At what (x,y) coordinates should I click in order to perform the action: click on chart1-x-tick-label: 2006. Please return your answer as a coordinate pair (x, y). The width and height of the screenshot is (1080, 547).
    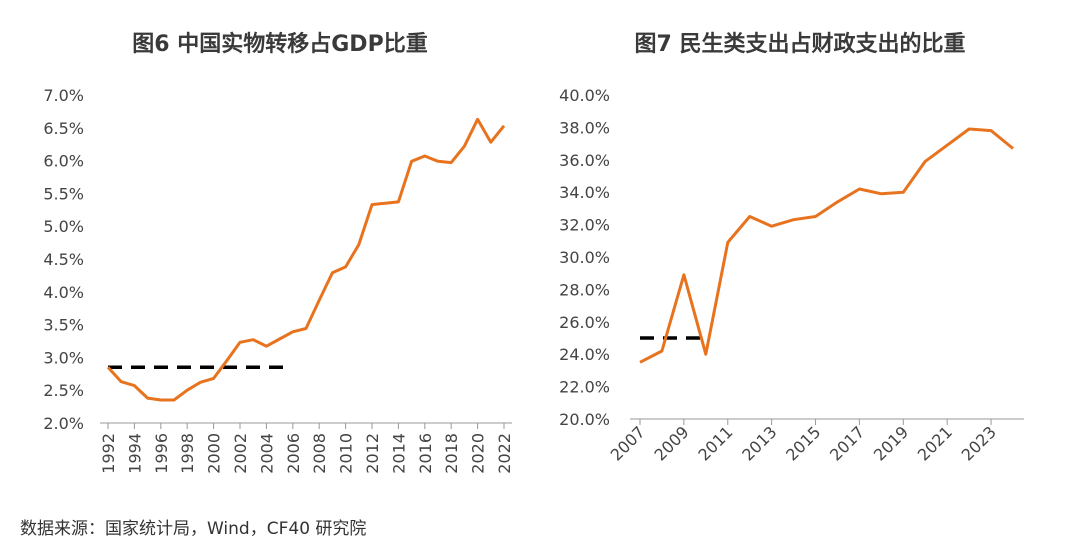
    Looking at the image, I should click on (293, 453).